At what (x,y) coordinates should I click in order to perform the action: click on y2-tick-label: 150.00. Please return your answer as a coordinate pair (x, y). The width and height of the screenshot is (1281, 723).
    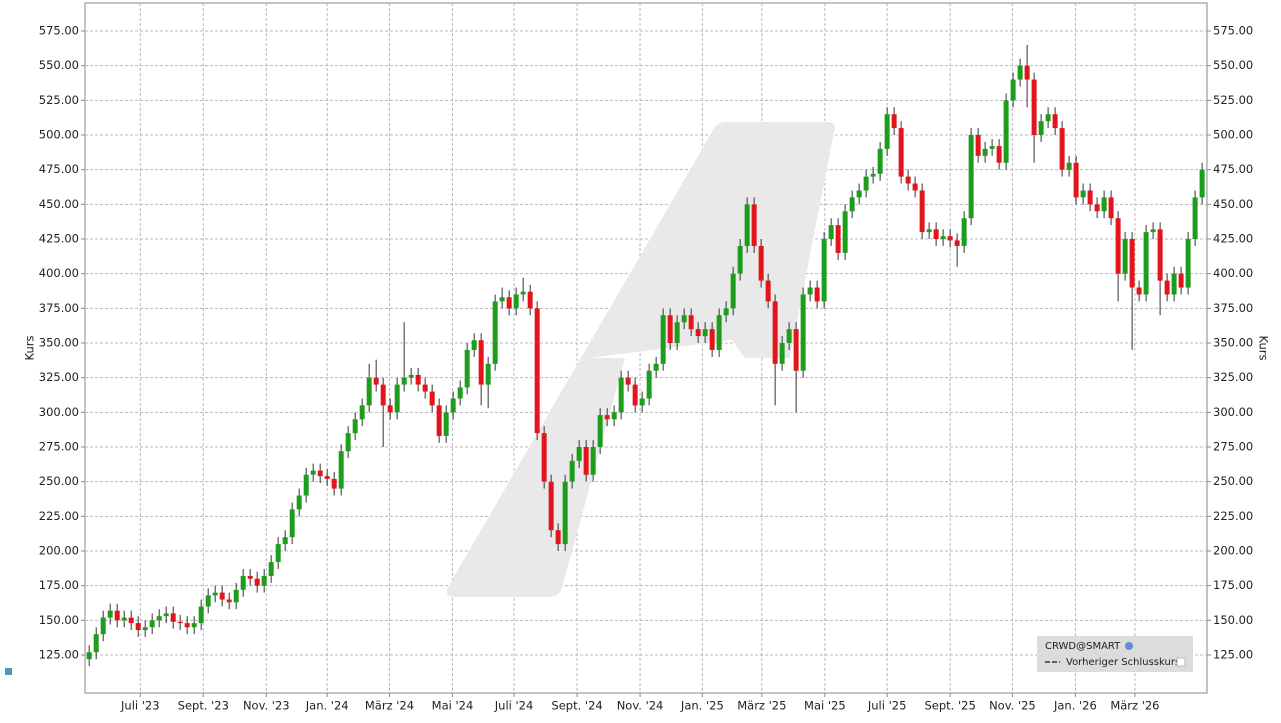
    Looking at the image, I should click on (1233, 620).